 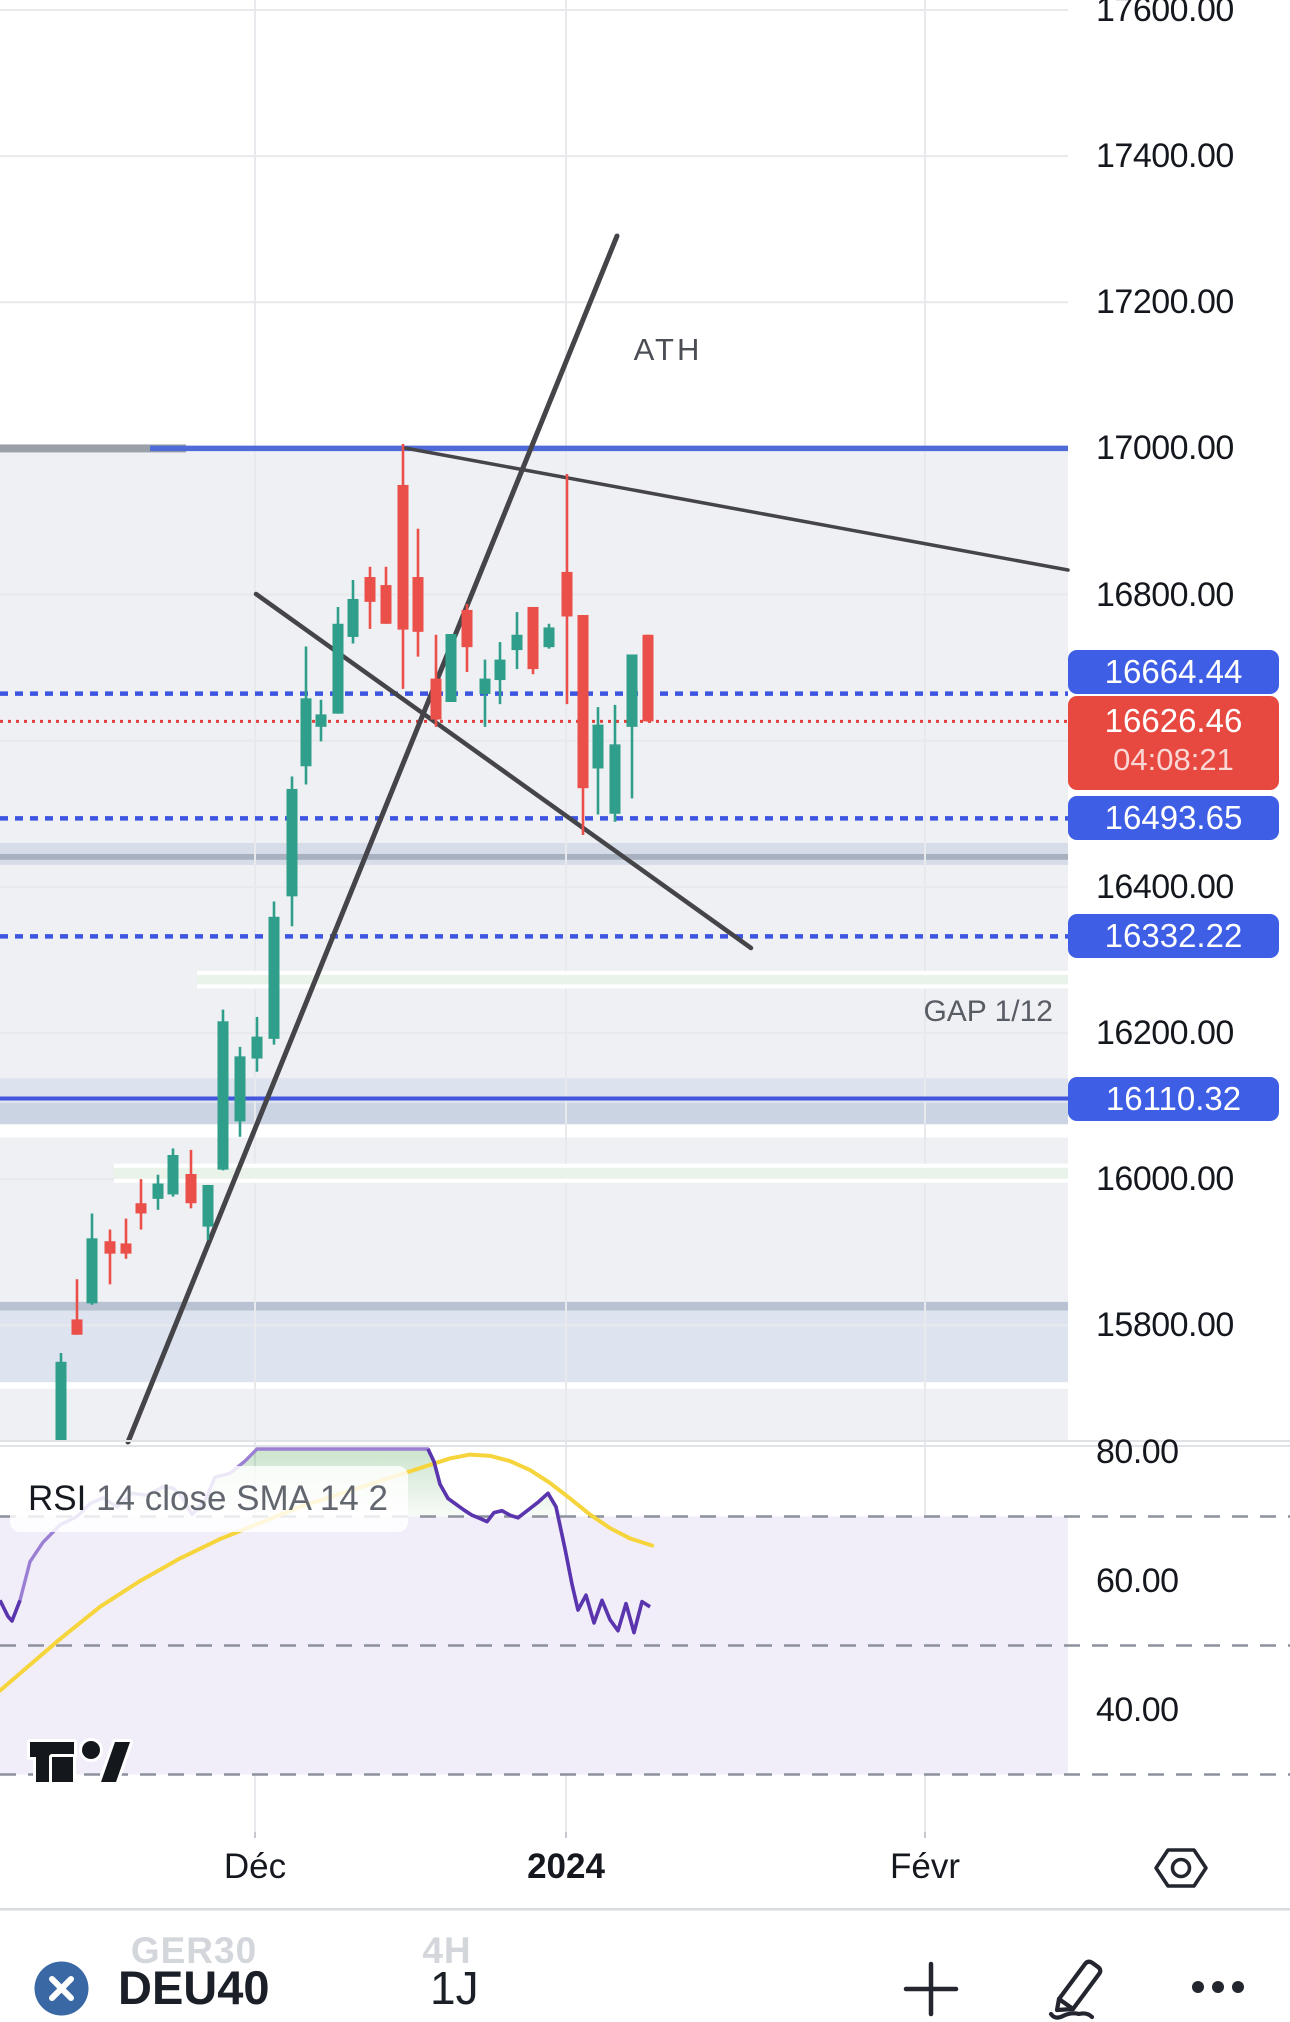 I want to click on more-button, so click(x=1218, y=1987).